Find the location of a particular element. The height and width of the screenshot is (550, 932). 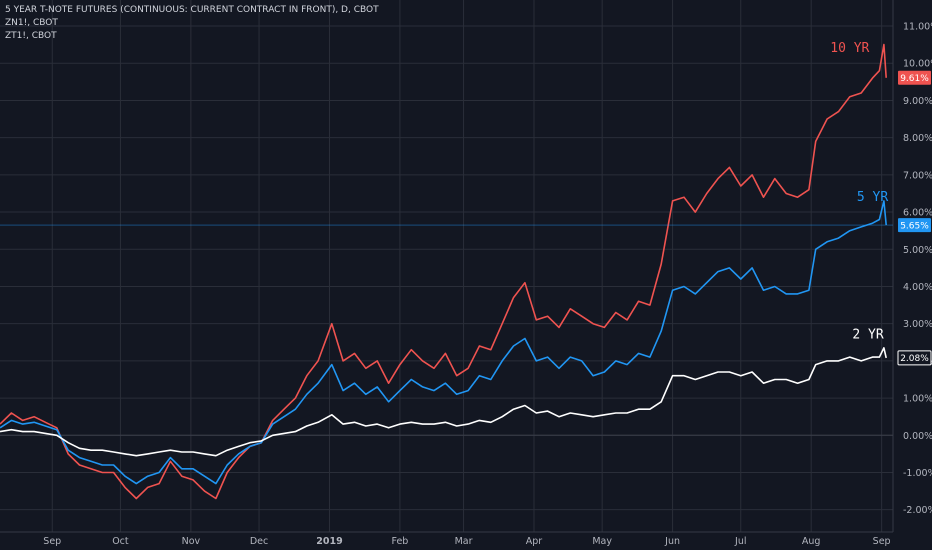

y-tick-label: 7.00% is located at coordinates (917, 175).